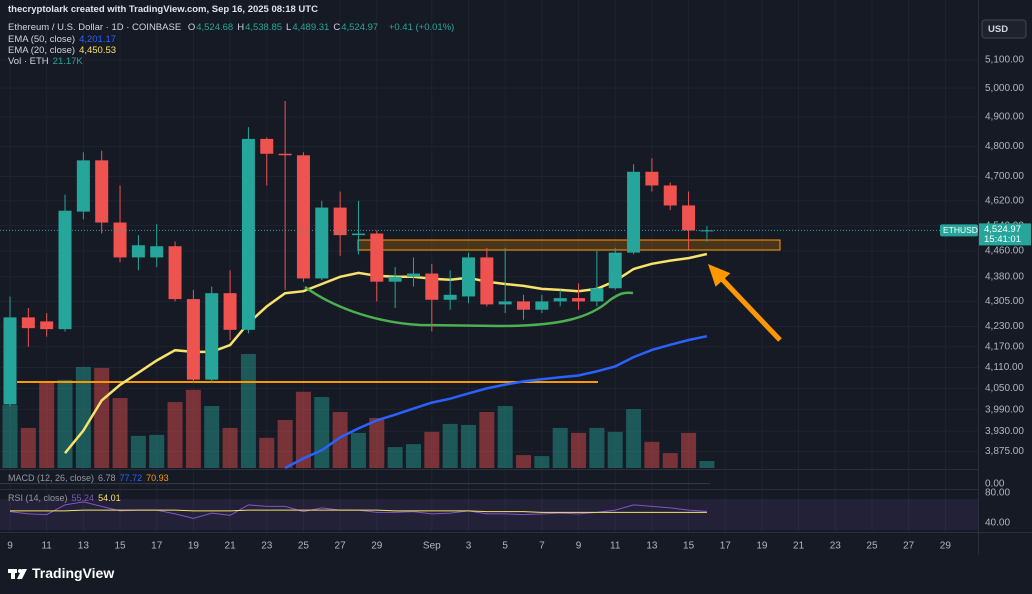 This screenshot has width=1032, height=594. What do you see at coordinates (469, 546) in the screenshot?
I see `x-tick-label: 3` at bounding box center [469, 546].